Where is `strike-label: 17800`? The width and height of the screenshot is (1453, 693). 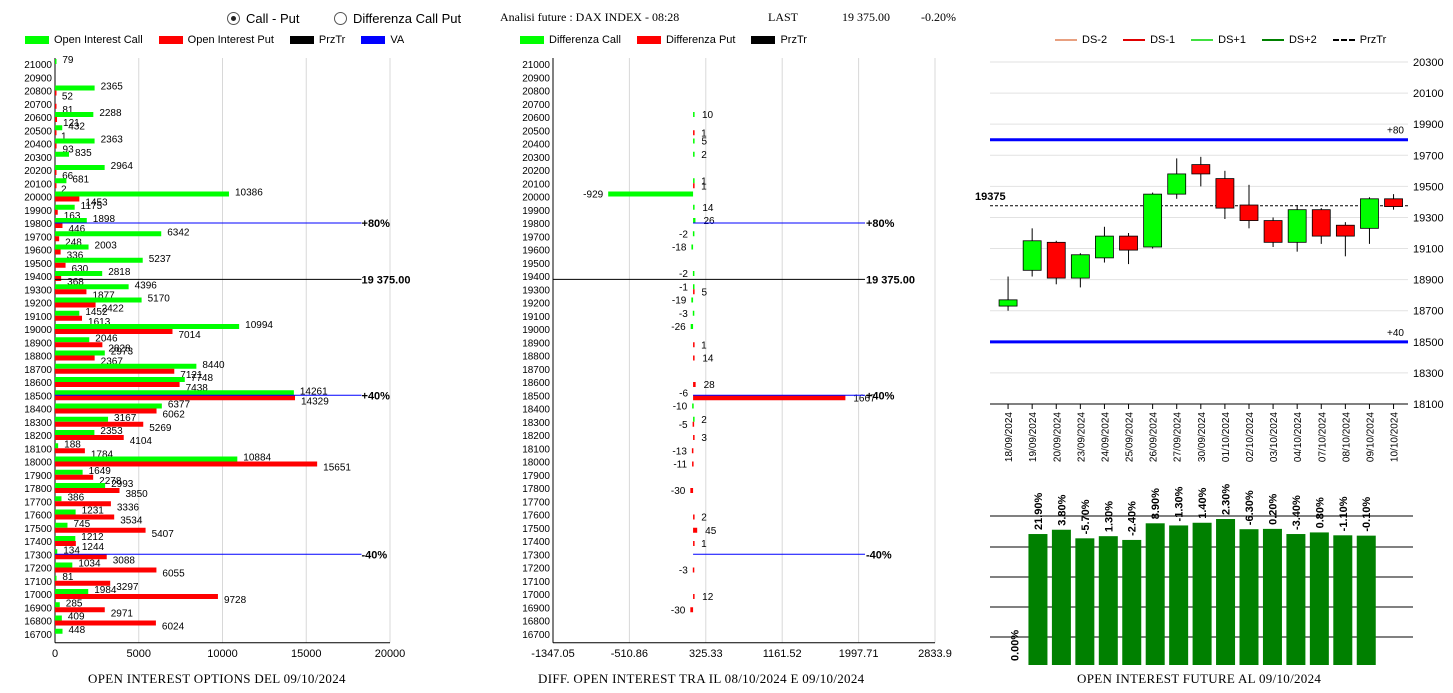 strike-label: 17800 is located at coordinates (536, 489).